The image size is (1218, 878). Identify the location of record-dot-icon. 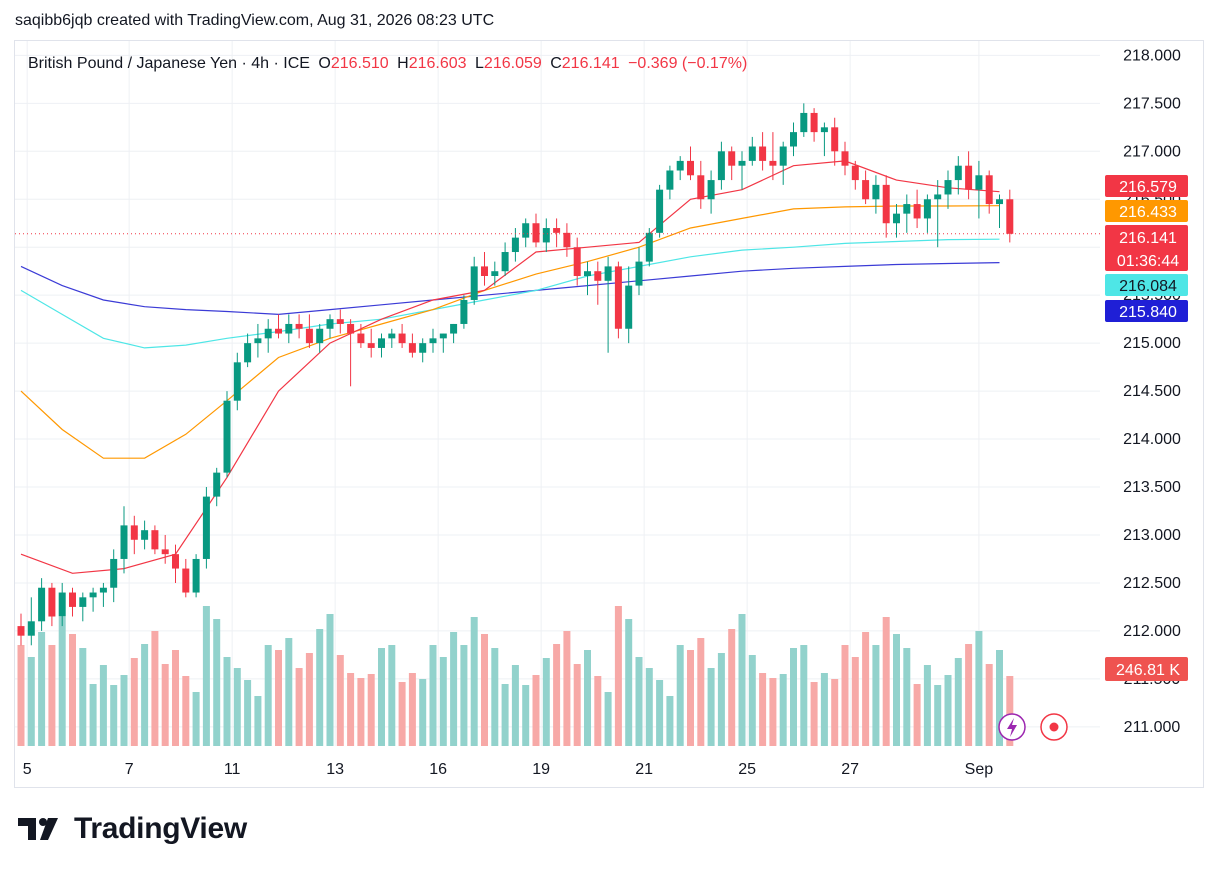
(1054, 727).